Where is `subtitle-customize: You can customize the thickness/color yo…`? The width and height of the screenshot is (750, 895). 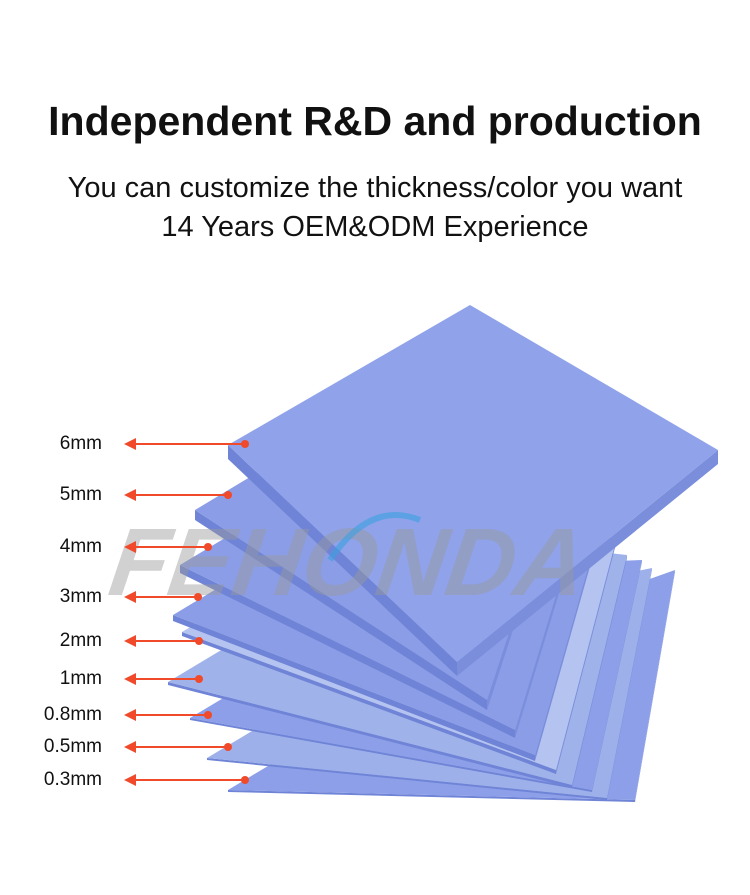
subtitle-customize: You can customize the thickness/color yo… is located at coordinates (375, 188).